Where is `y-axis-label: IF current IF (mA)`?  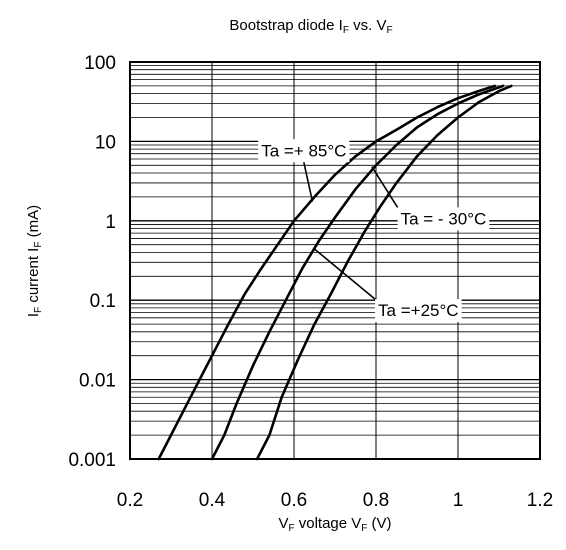
y-axis-label: IF current IF (mA) is located at coordinates (34, 261).